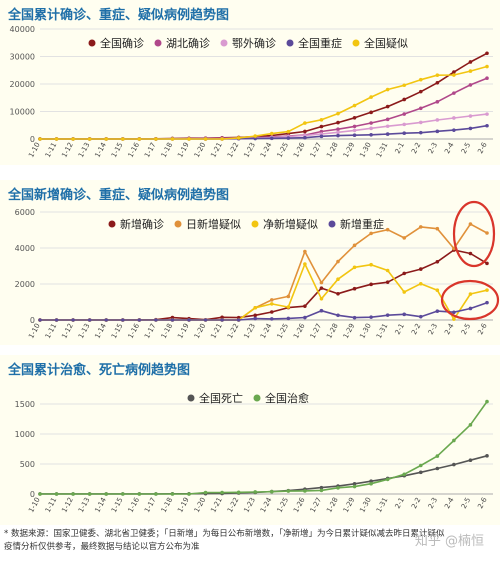 The height and width of the screenshot is (562, 500). Describe the element at coordinates (365, 331) in the screenshot. I see `x-tick-label: 1-30` at that location.